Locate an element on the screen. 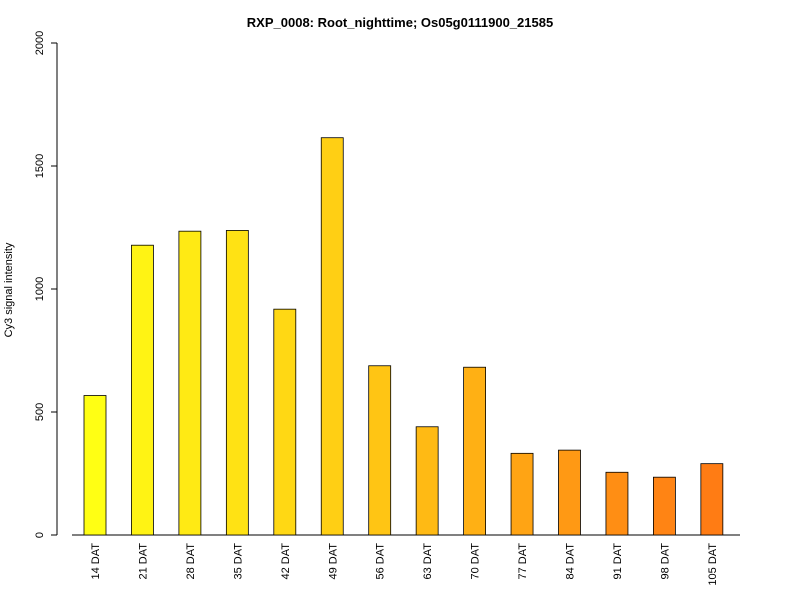  bar-42-dat is located at coordinates (285, 422).